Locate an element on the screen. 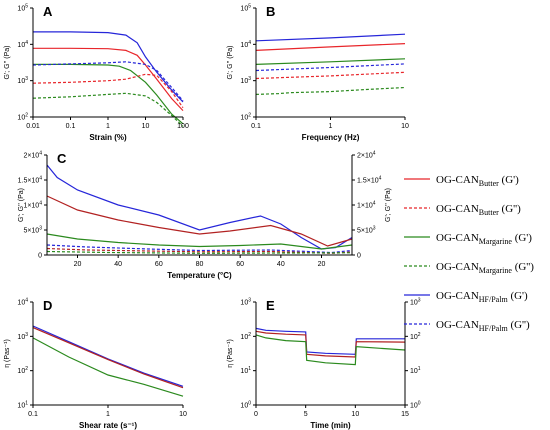 The image size is (550, 430). y-tick-label-right-E-0: 10⁰ is located at coordinates (415, 405).